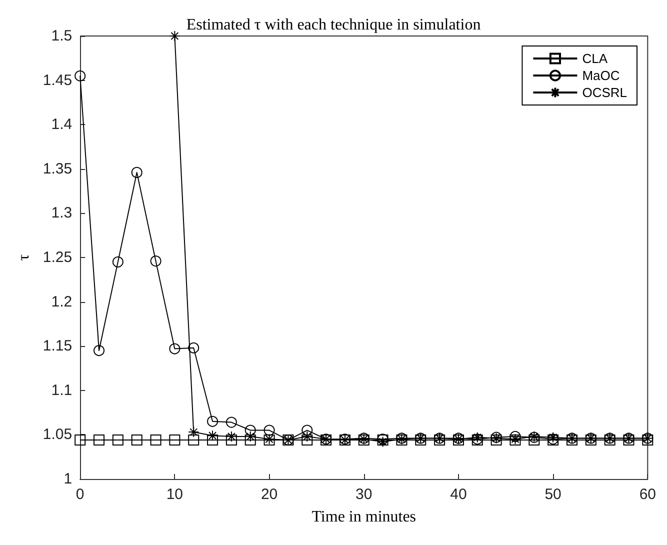 Image resolution: width=667 pixels, height=545 pixels. What do you see at coordinates (595, 58) in the screenshot?
I see `legend-label: CLA` at bounding box center [595, 58].